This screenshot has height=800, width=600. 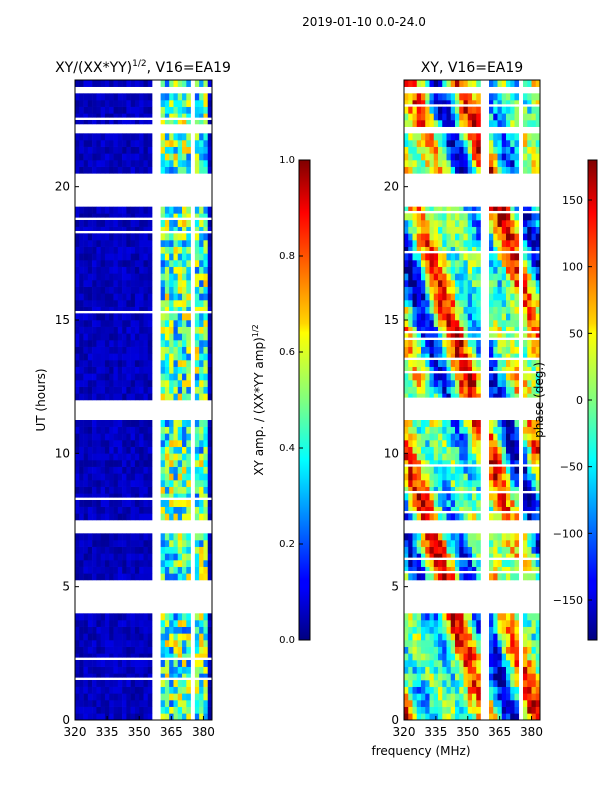 I want to click on phase-x-tick-label: 350, so click(x=467, y=732).